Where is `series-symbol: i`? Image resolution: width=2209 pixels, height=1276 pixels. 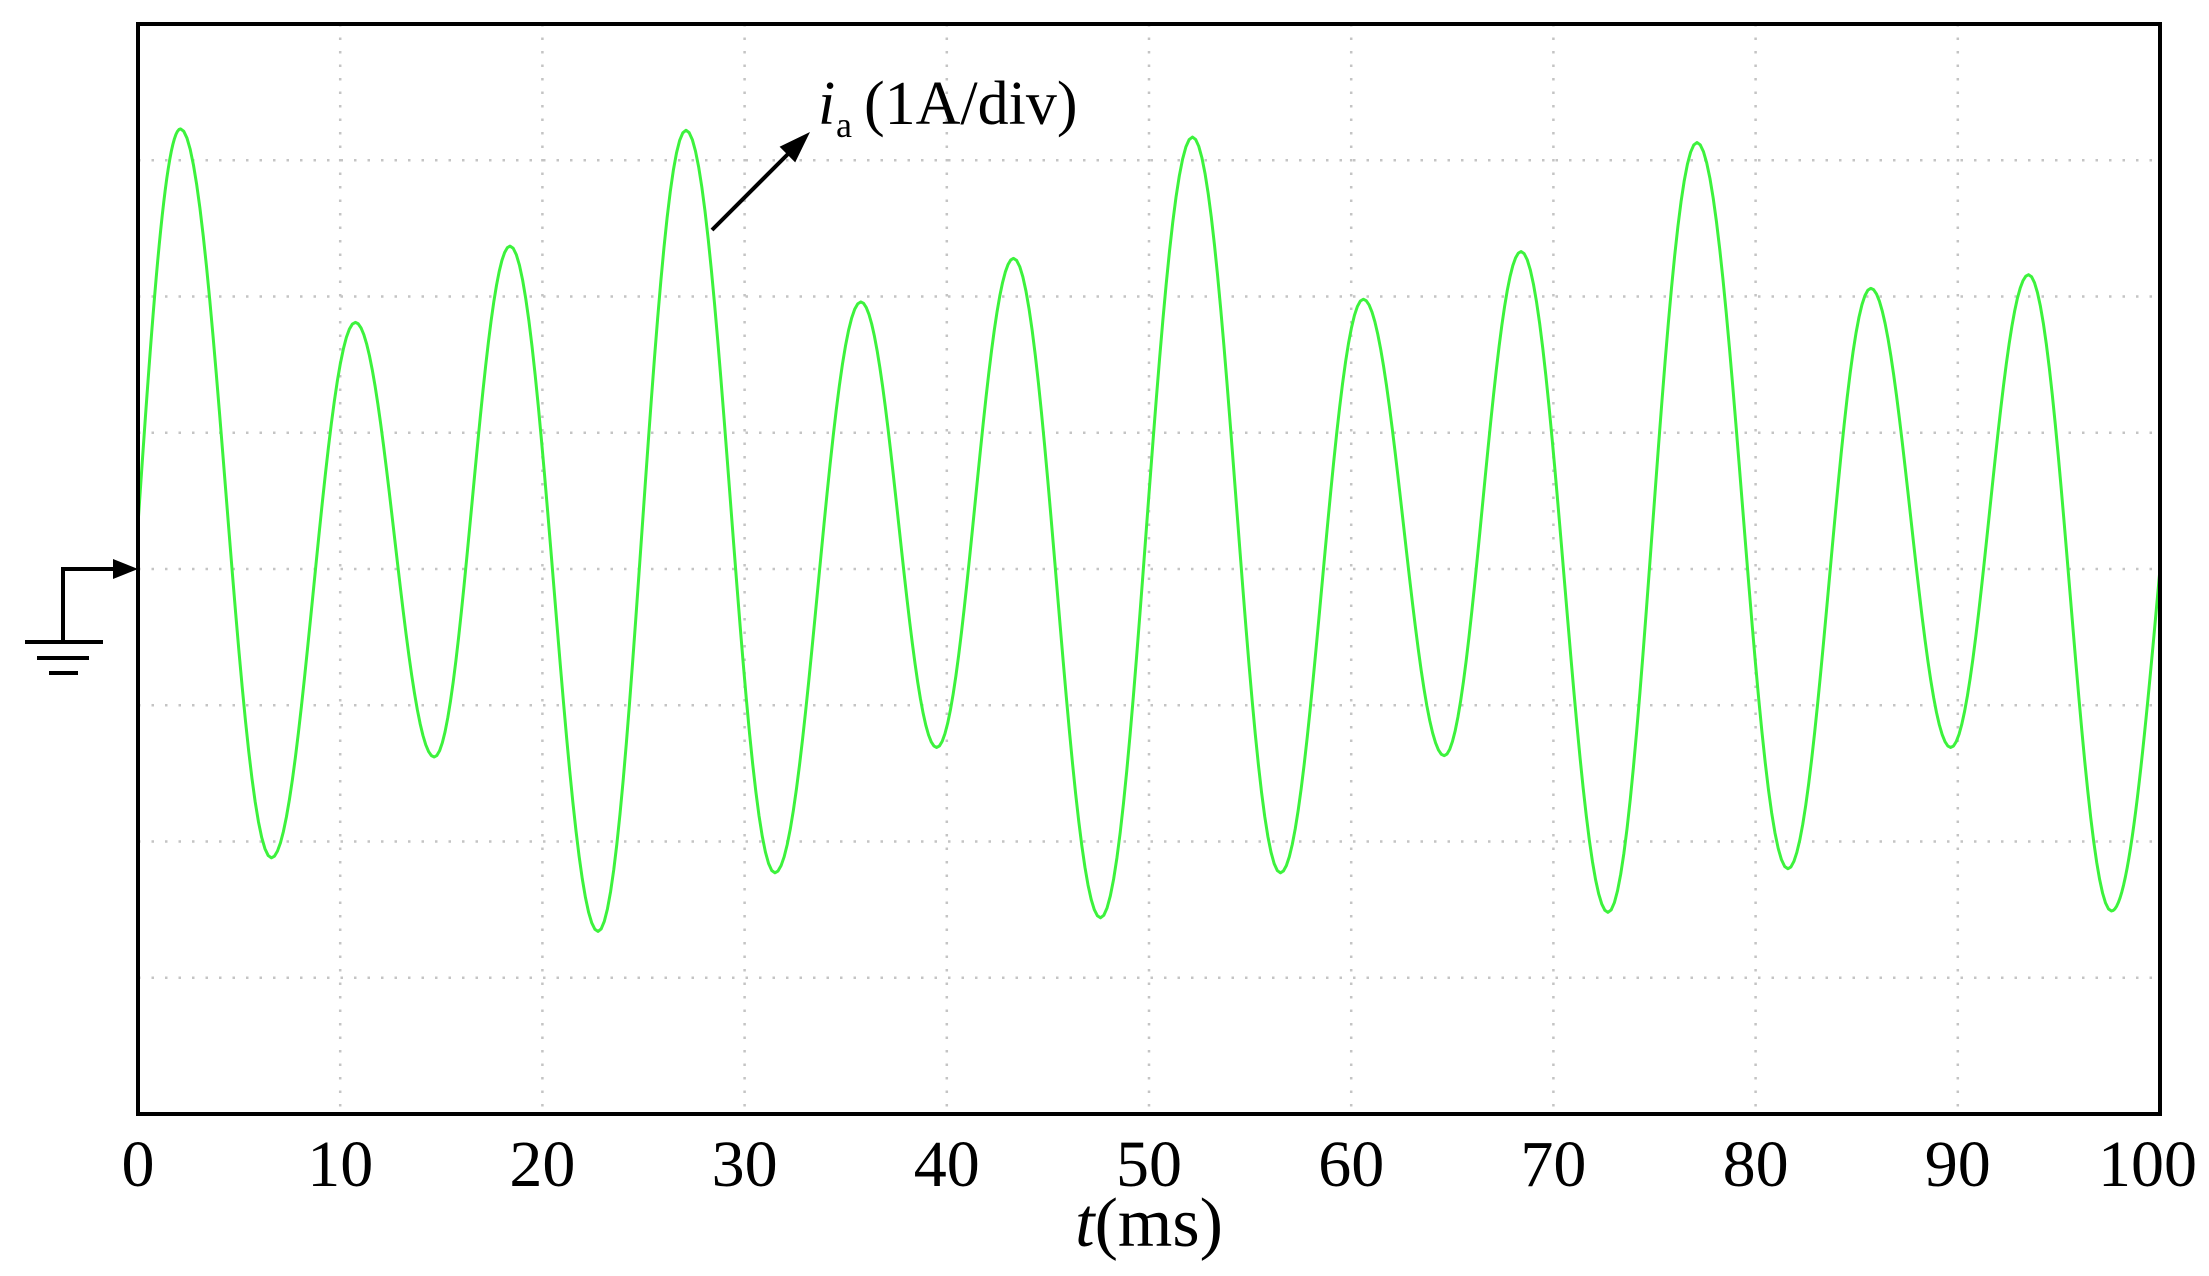 series-symbol: i is located at coordinates (826, 104).